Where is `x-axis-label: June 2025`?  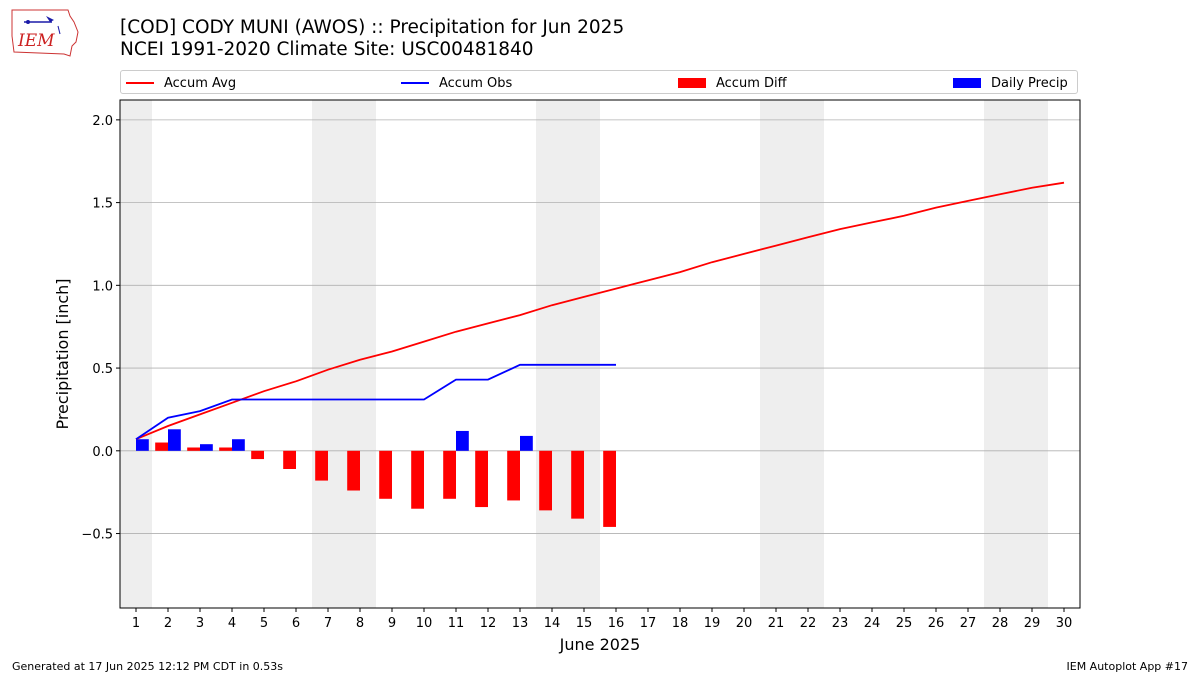
x-axis-label: June 2025 is located at coordinates (600, 644).